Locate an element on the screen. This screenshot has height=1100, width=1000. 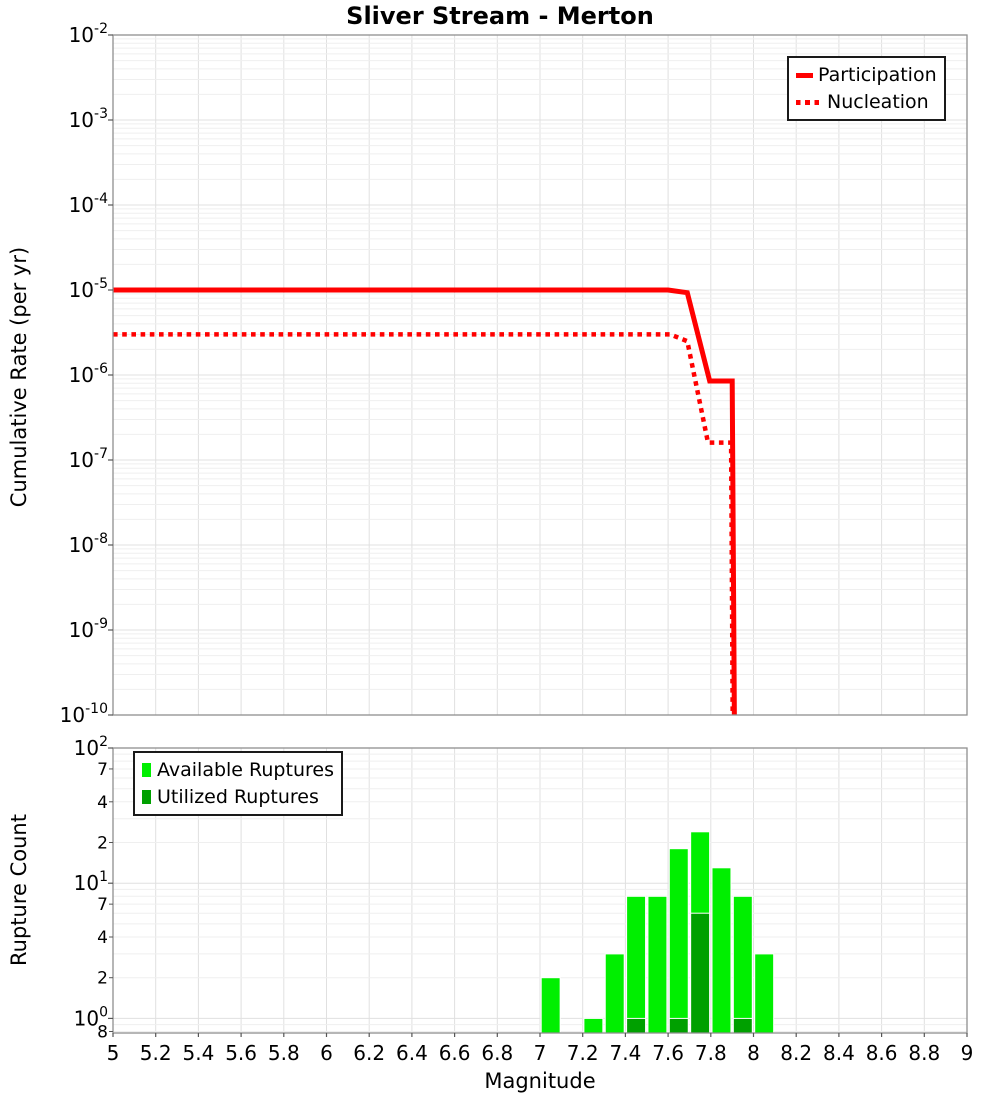
x-tick-label: 7.6 is located at coordinates (668, 1053).